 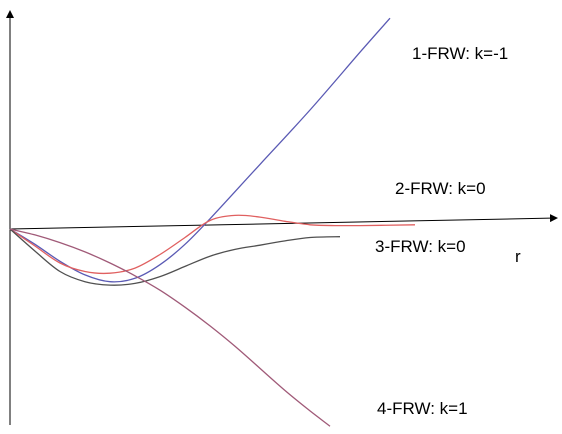 What do you see at coordinates (460, 53) in the screenshot?
I see `series-label-1: 1-FRW: k=-1` at bounding box center [460, 53].